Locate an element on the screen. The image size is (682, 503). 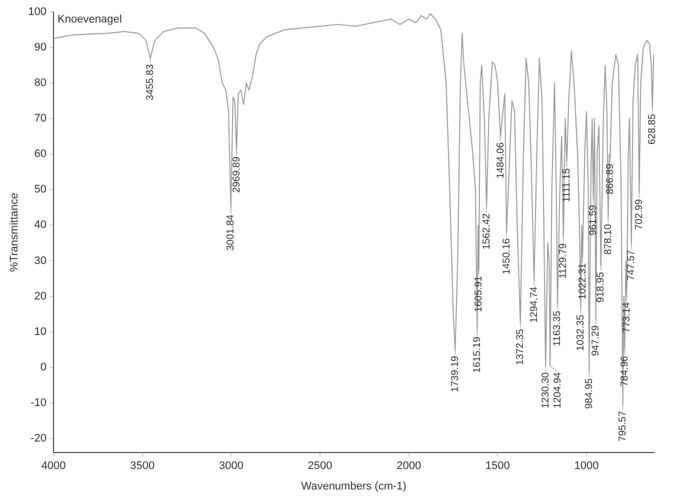
annotation: 3455.83 is located at coordinates (150, 82).